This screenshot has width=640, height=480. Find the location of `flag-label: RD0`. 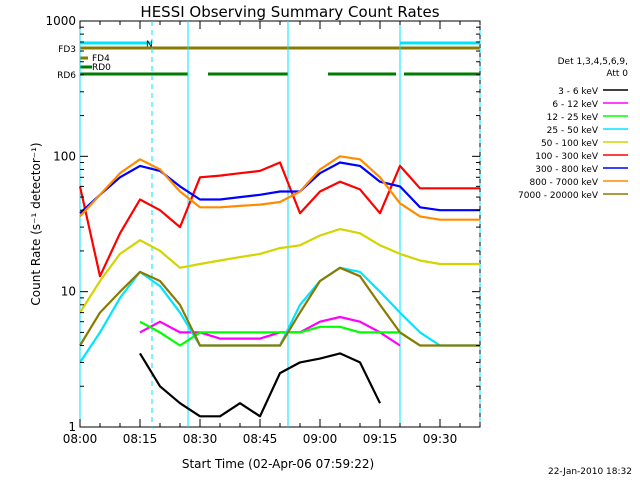

flag-label: RD0 is located at coordinates (101, 68).